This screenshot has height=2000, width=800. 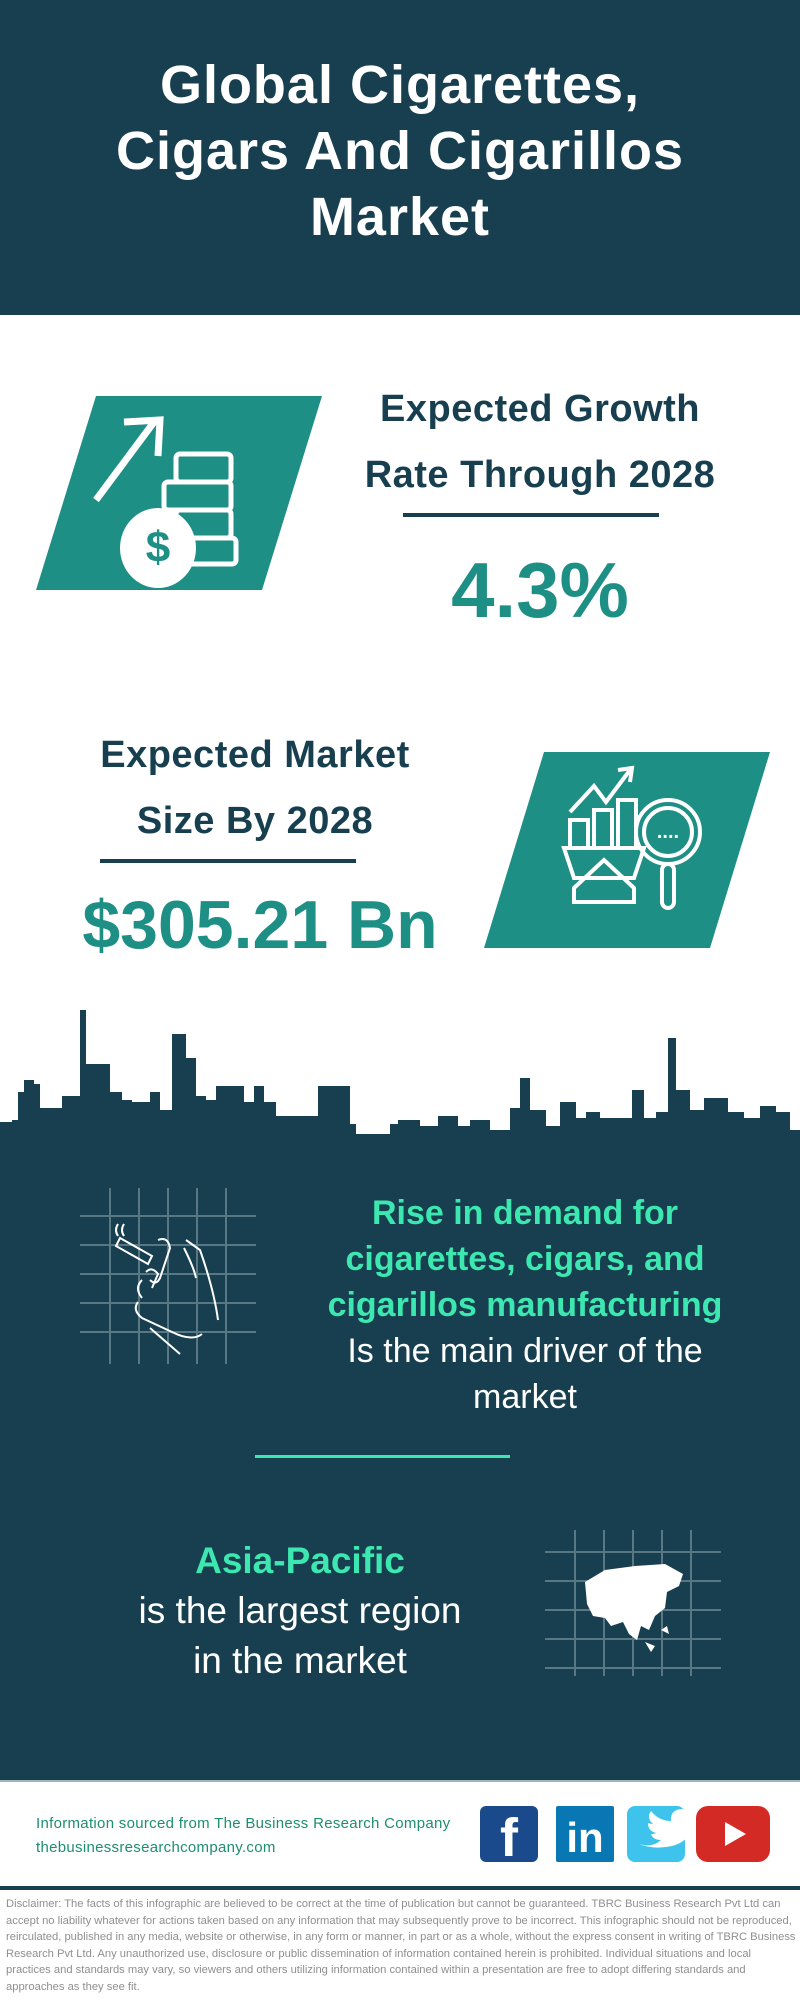 I want to click on region-line: in the market, so click(x=300, y=1660).